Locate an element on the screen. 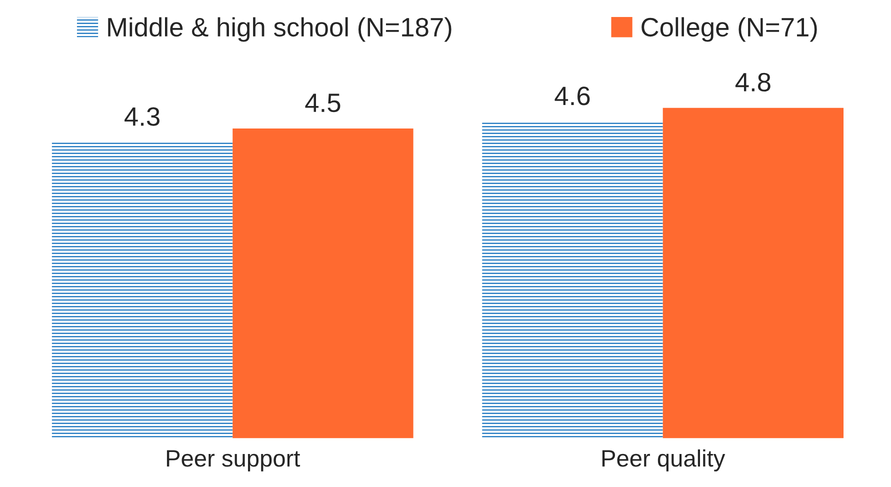 The width and height of the screenshot is (891, 487). data-label: 4.3 is located at coordinates (142, 116).